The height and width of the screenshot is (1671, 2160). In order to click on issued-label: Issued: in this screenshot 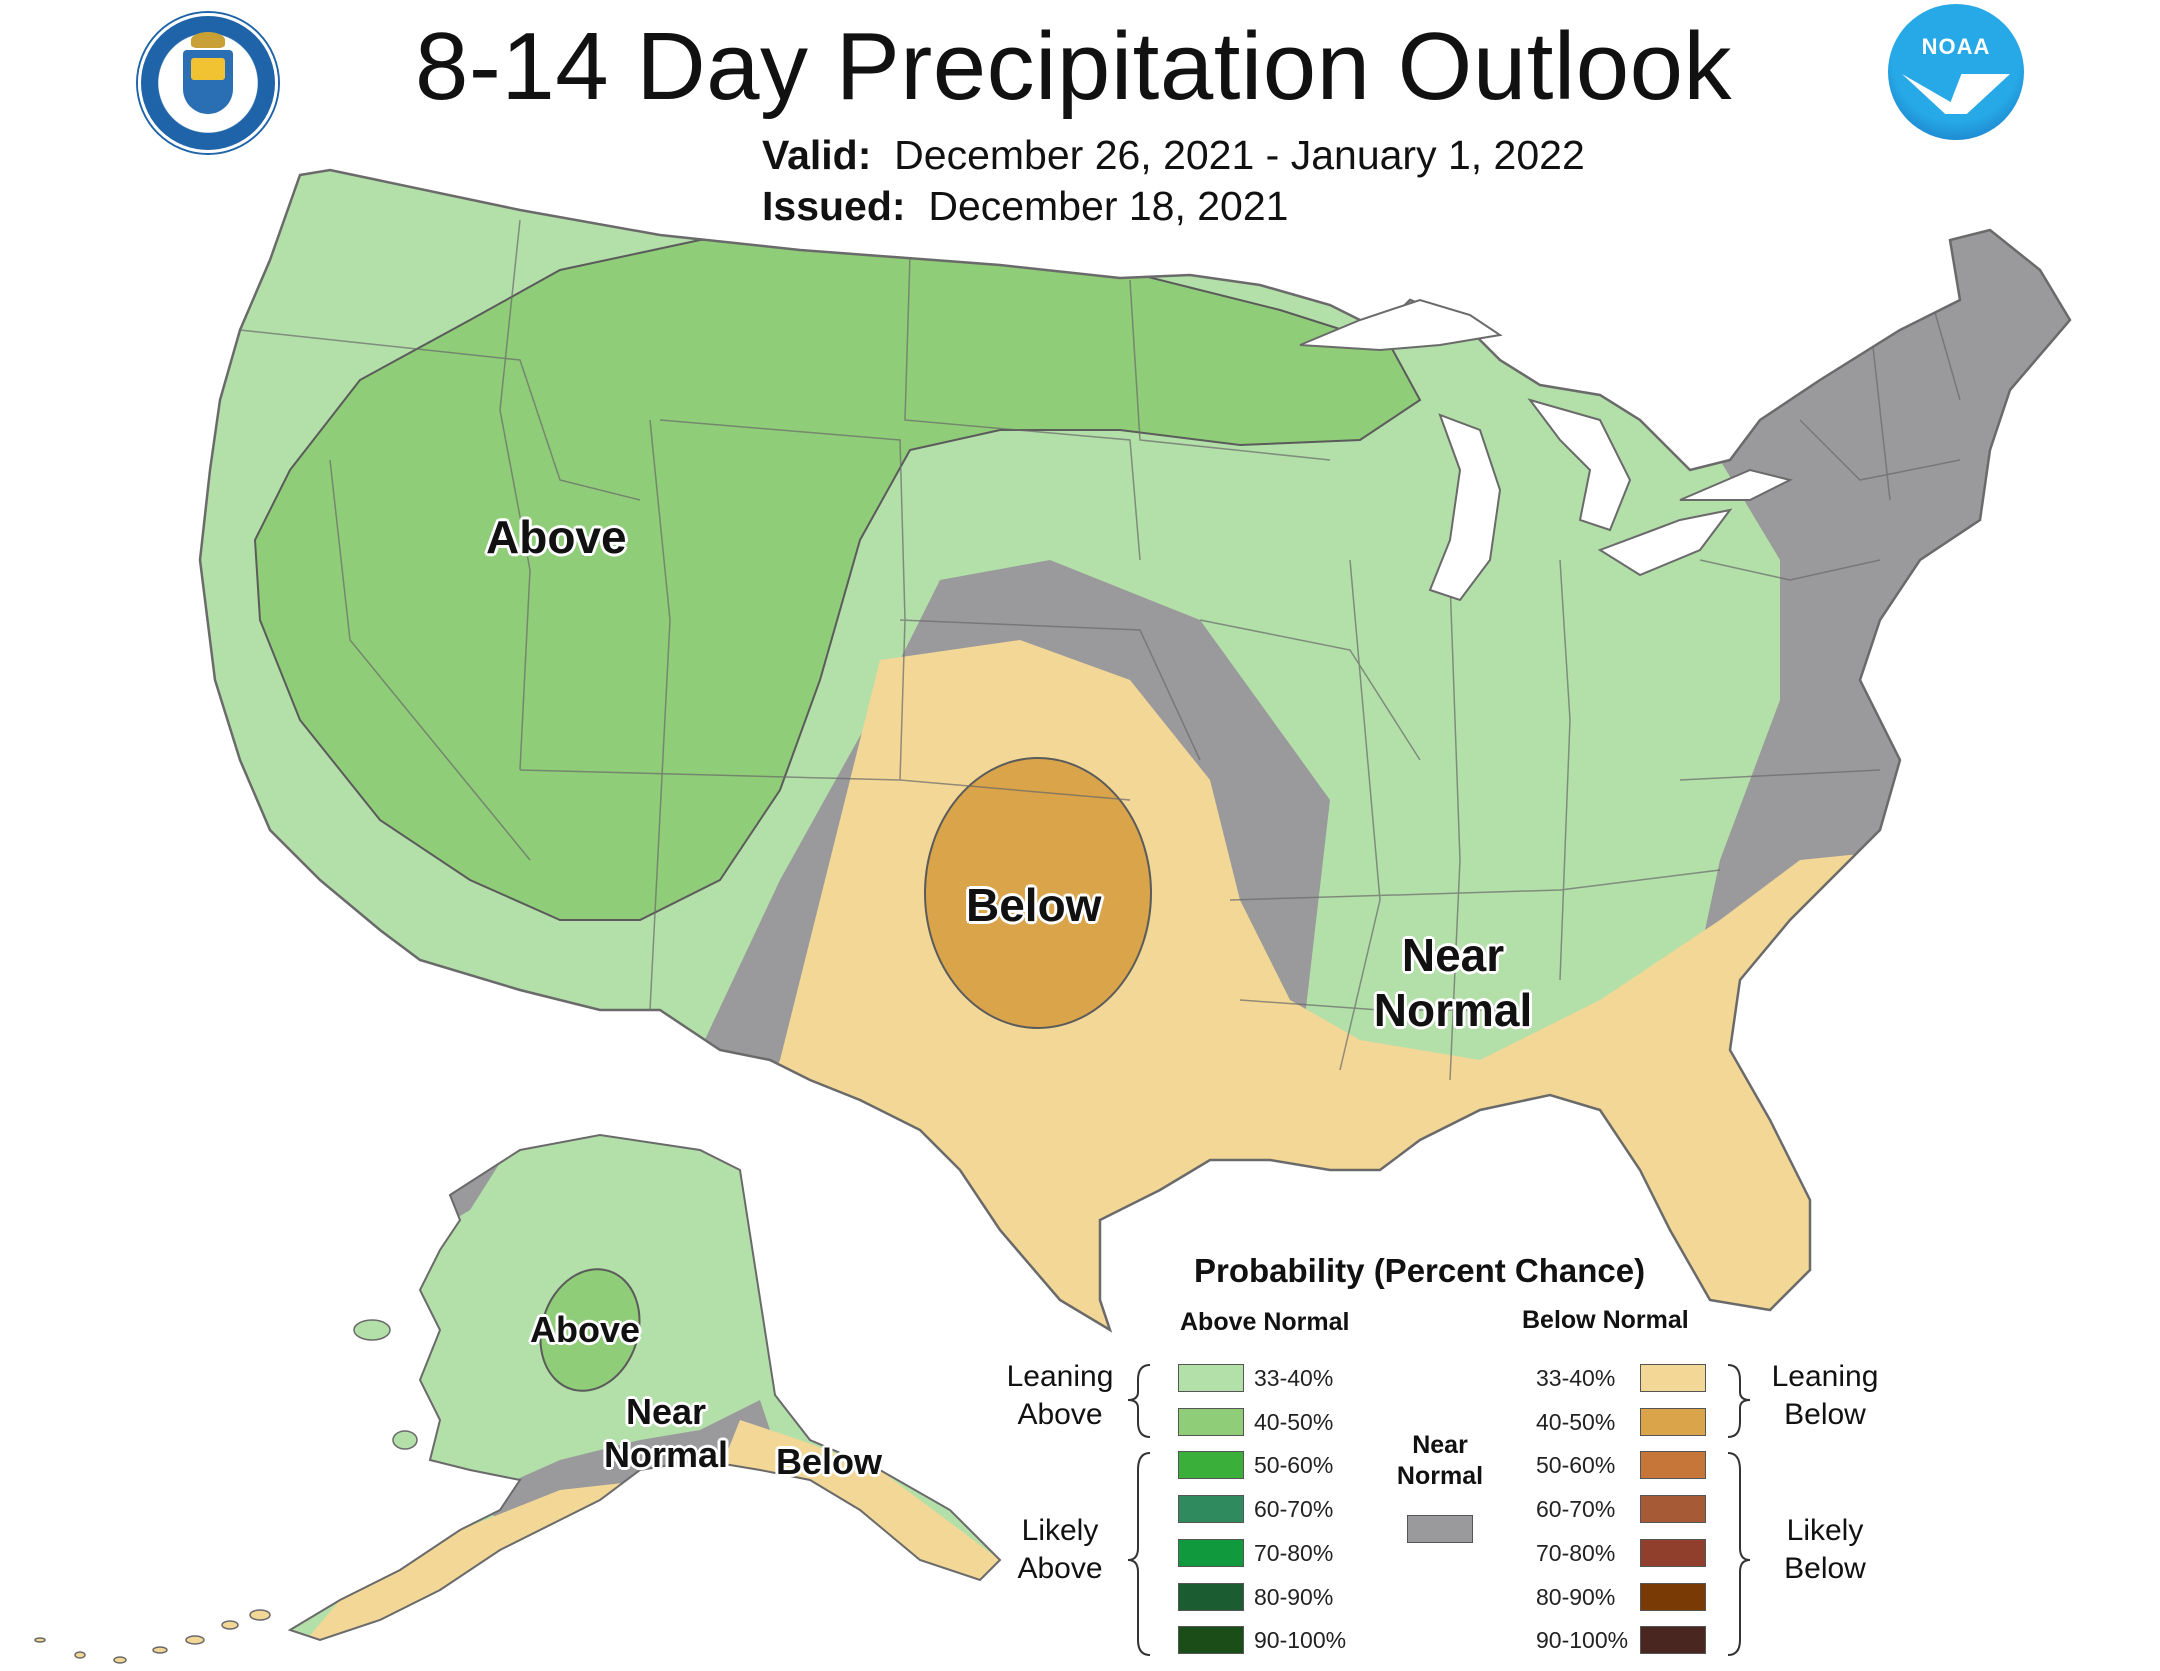, I will do `click(834, 206)`.